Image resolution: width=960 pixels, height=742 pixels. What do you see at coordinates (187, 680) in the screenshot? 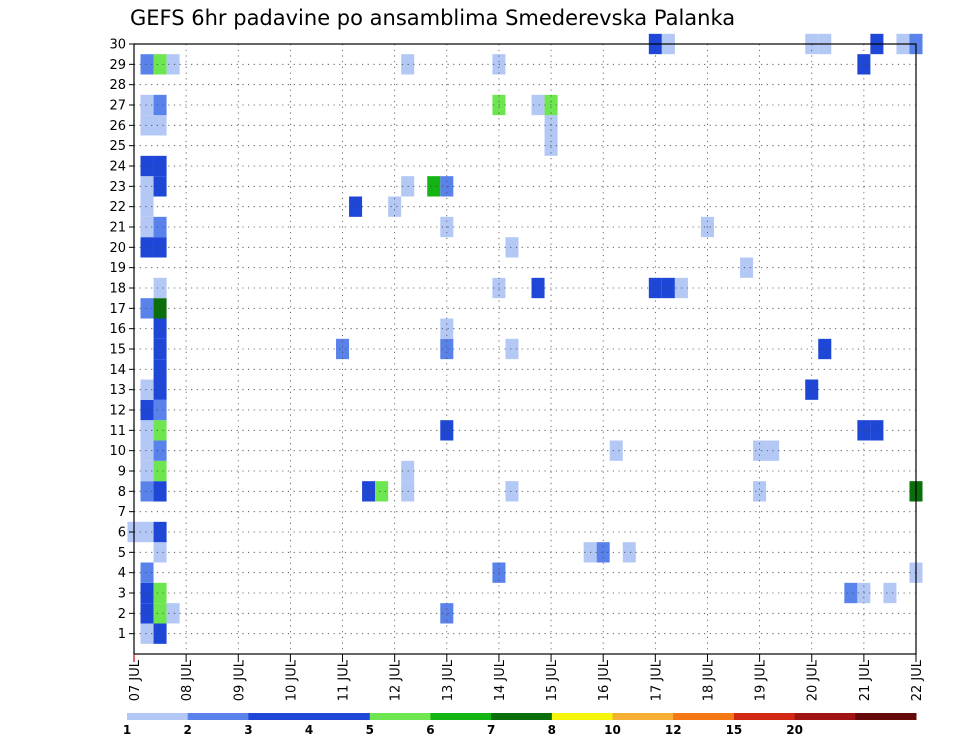
I see `x-tick-label: 08 JUL` at bounding box center [187, 680].